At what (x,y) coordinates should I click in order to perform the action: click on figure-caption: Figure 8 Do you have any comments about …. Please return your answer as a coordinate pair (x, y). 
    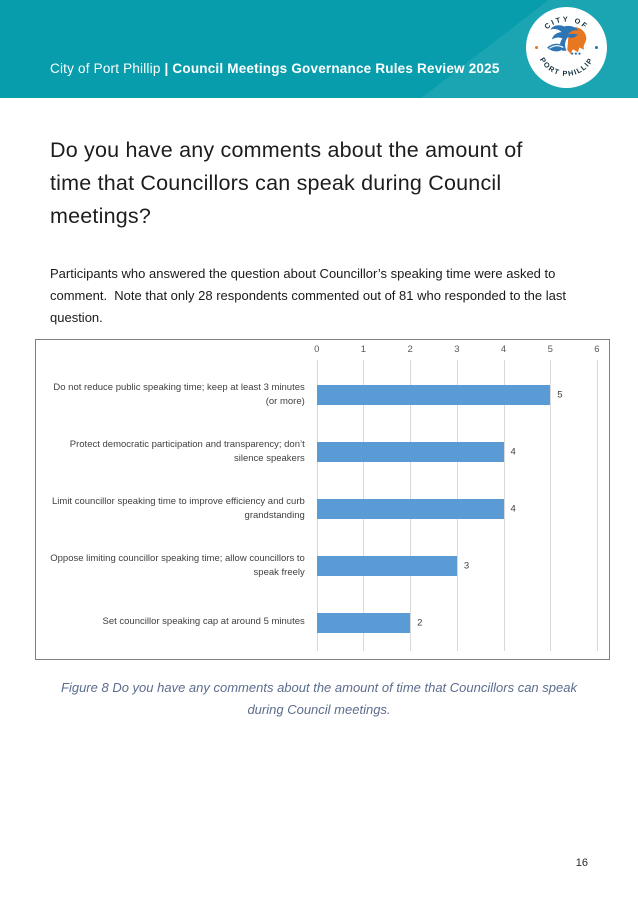
    Looking at the image, I should click on (319, 698).